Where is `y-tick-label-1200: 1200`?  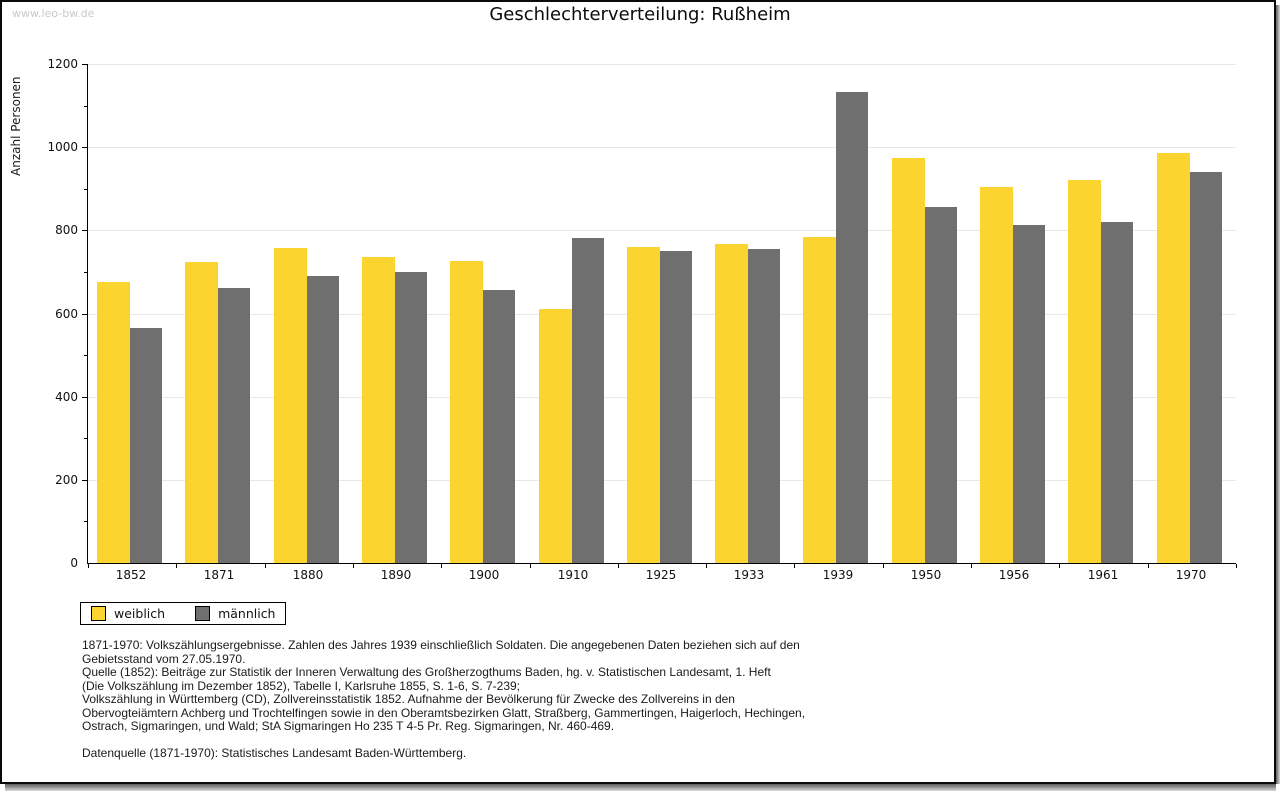
y-tick-label-1200: 1200 is located at coordinates (62, 64).